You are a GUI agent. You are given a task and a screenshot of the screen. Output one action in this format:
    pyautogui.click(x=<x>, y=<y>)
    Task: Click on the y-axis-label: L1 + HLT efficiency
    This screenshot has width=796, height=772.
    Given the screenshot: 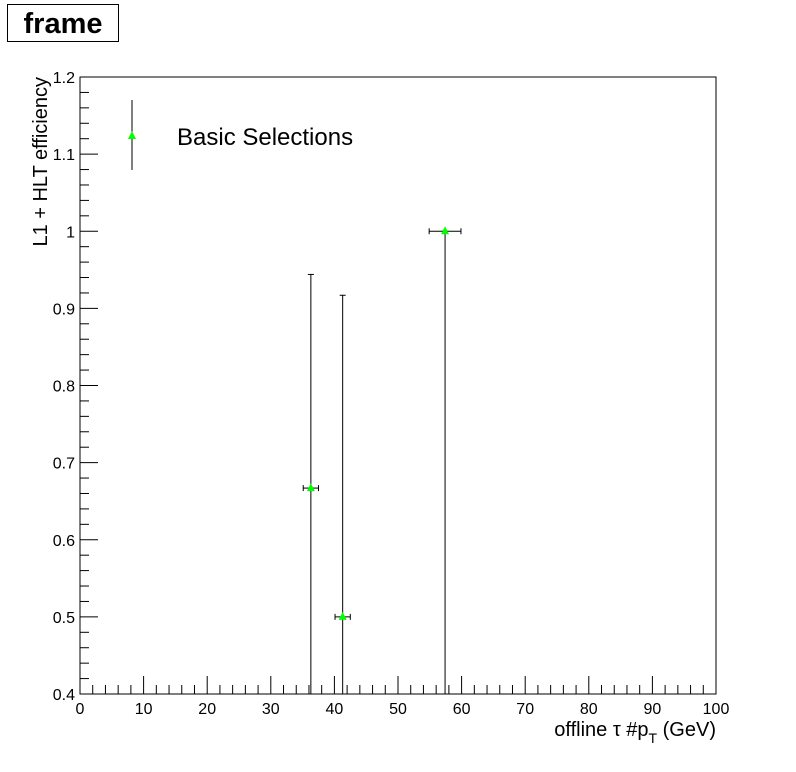 What is the action you would take?
    pyautogui.click(x=41, y=162)
    